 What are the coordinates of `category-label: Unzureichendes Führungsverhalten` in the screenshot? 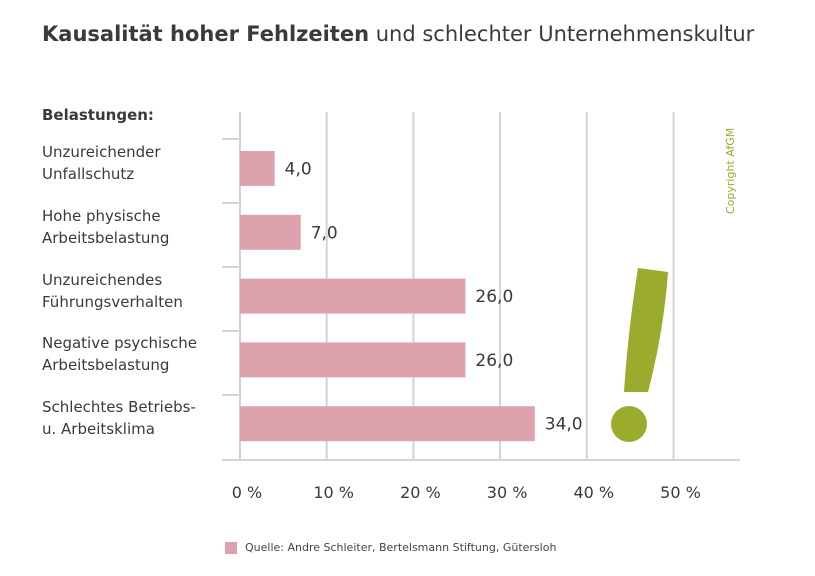 It's located at (112, 290).